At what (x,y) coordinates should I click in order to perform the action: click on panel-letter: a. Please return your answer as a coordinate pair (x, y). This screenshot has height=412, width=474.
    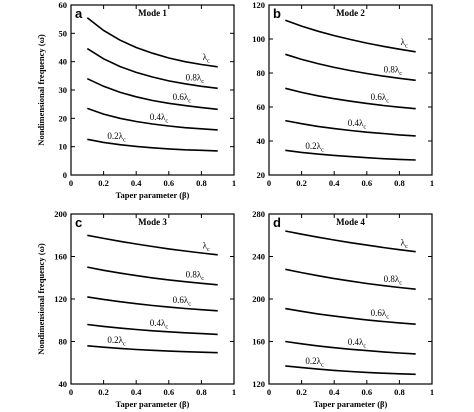
    Looking at the image, I should click on (79, 13).